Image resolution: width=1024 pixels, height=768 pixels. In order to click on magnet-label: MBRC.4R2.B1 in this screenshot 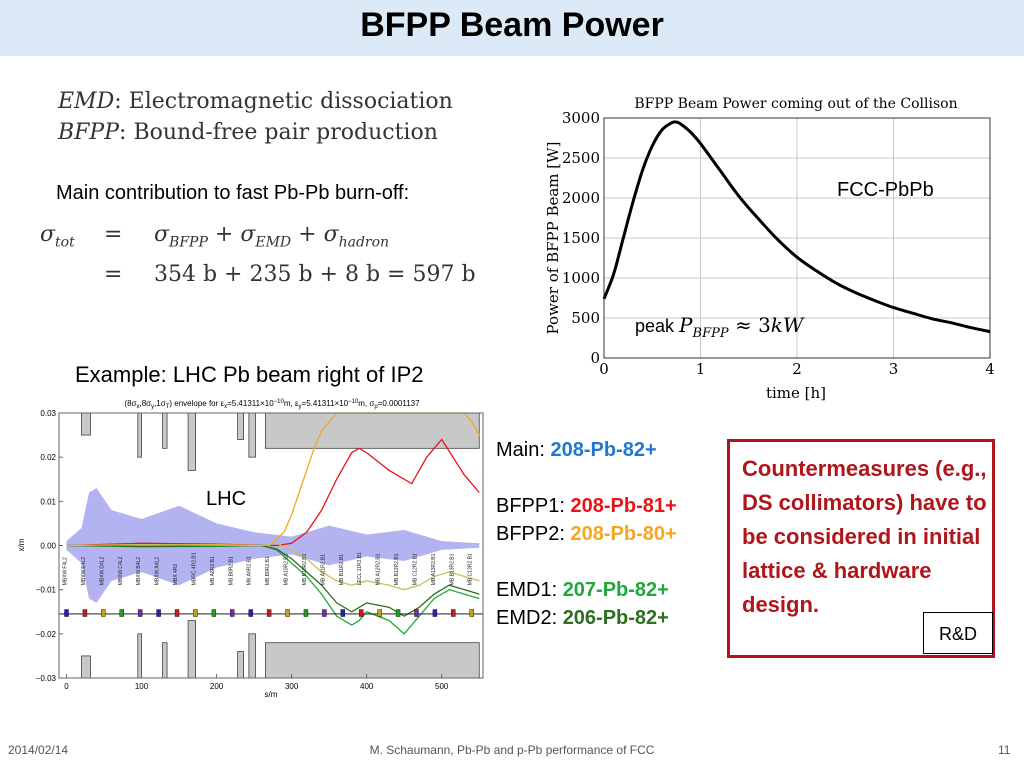, I will do `click(194, 568)`.